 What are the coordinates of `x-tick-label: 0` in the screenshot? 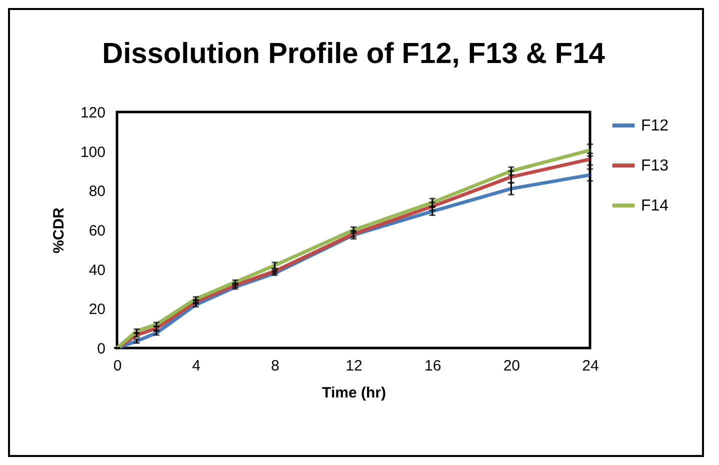 It's located at (117, 366).